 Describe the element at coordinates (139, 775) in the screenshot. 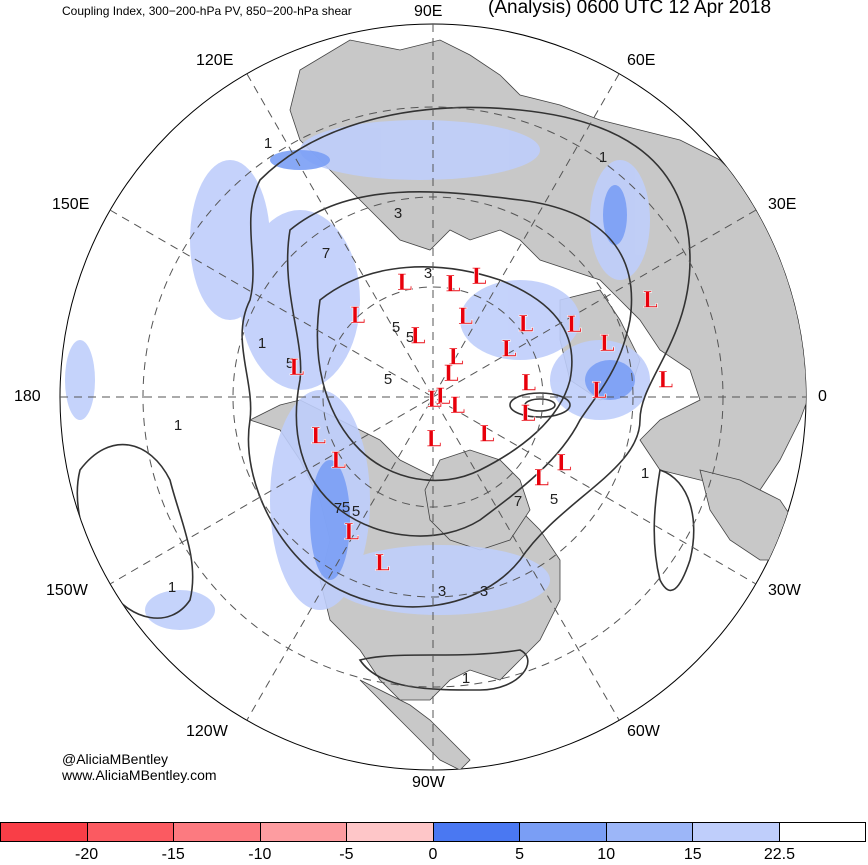

I see `credit-website: www.AliciaMBentley.com` at that location.